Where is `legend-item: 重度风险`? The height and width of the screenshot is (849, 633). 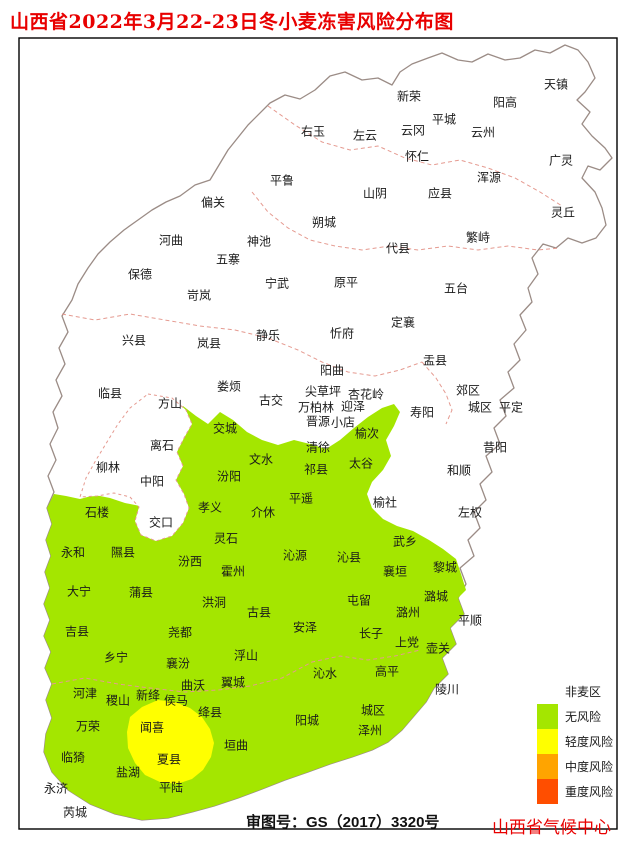 legend-item: 重度风险 is located at coordinates (575, 791).